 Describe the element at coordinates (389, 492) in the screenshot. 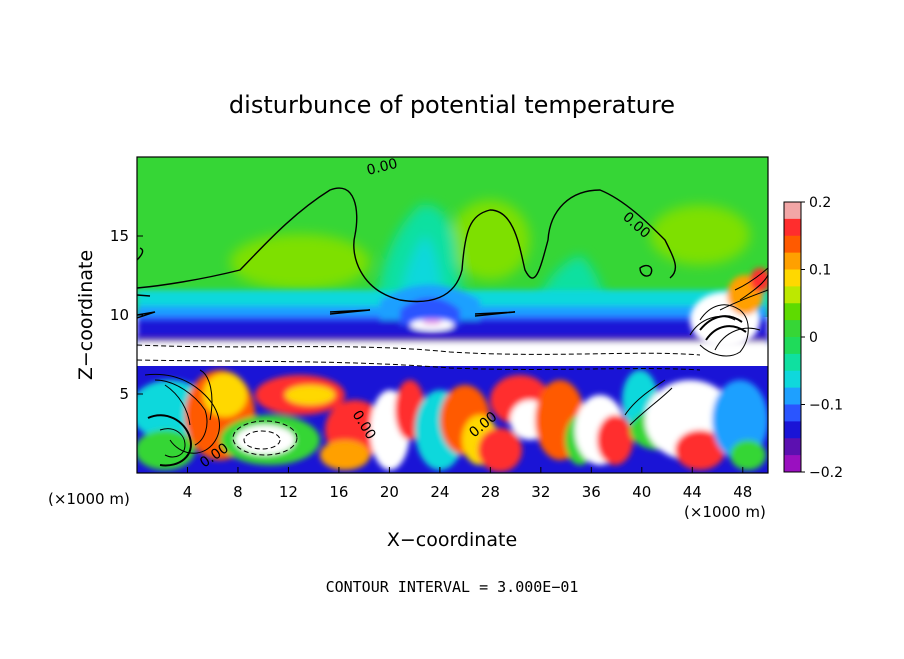

I see `x-tick-label: 20` at that location.